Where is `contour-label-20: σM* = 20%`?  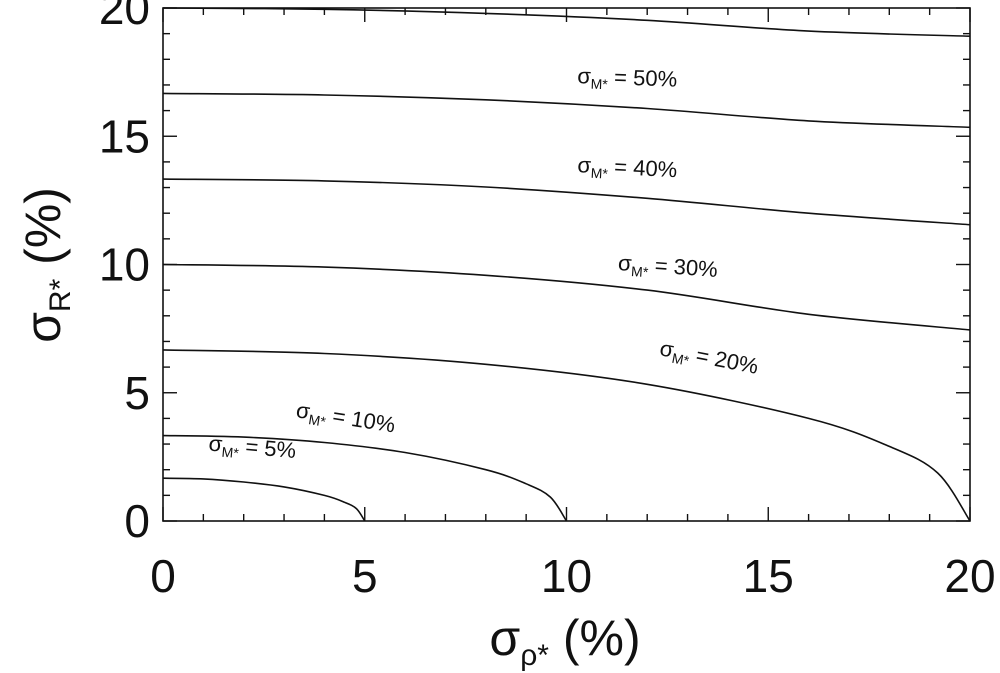
contour-label-20: σM* = 20% is located at coordinates (708, 358).